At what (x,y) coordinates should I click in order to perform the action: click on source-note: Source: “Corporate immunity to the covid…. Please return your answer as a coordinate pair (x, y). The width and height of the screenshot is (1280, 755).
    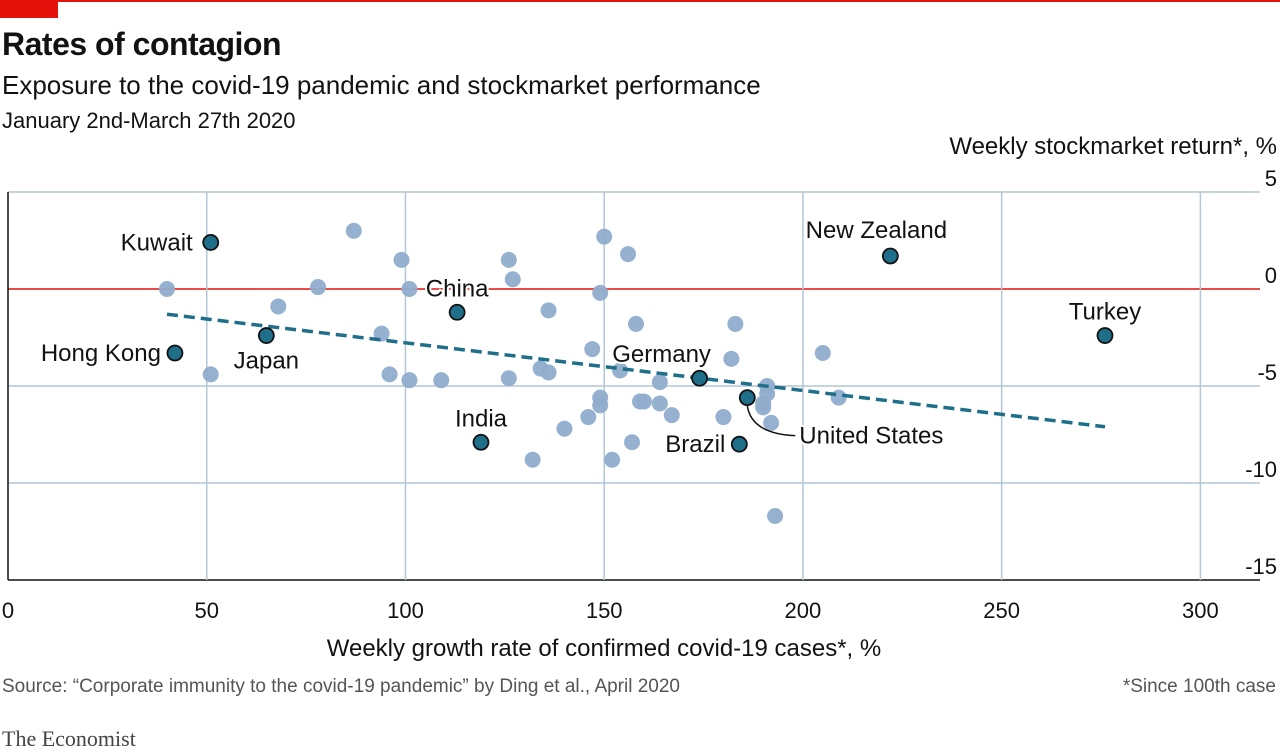
    Looking at the image, I should click on (341, 686).